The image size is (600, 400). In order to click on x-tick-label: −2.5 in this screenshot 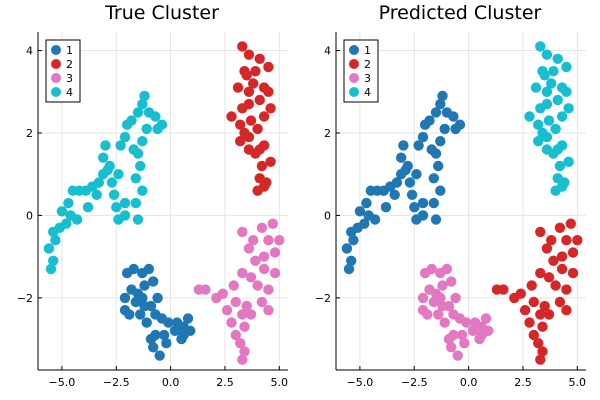, I will do `click(116, 382)`.